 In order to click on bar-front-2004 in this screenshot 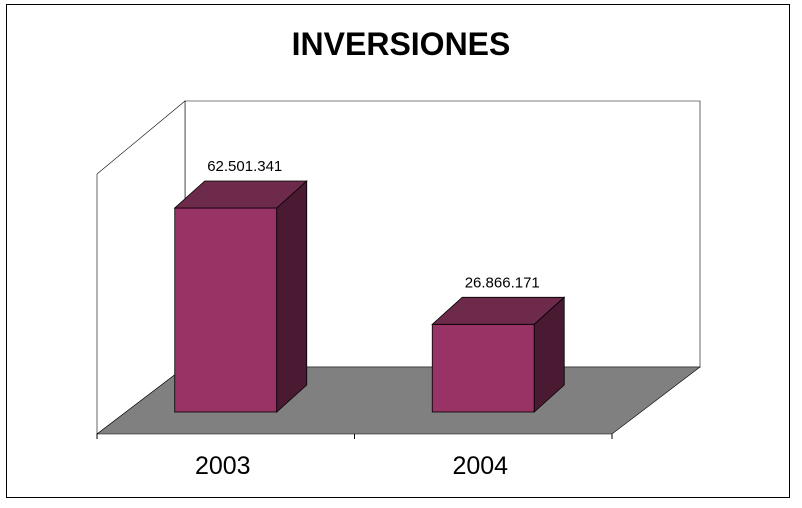, I will do `click(483, 368)`.